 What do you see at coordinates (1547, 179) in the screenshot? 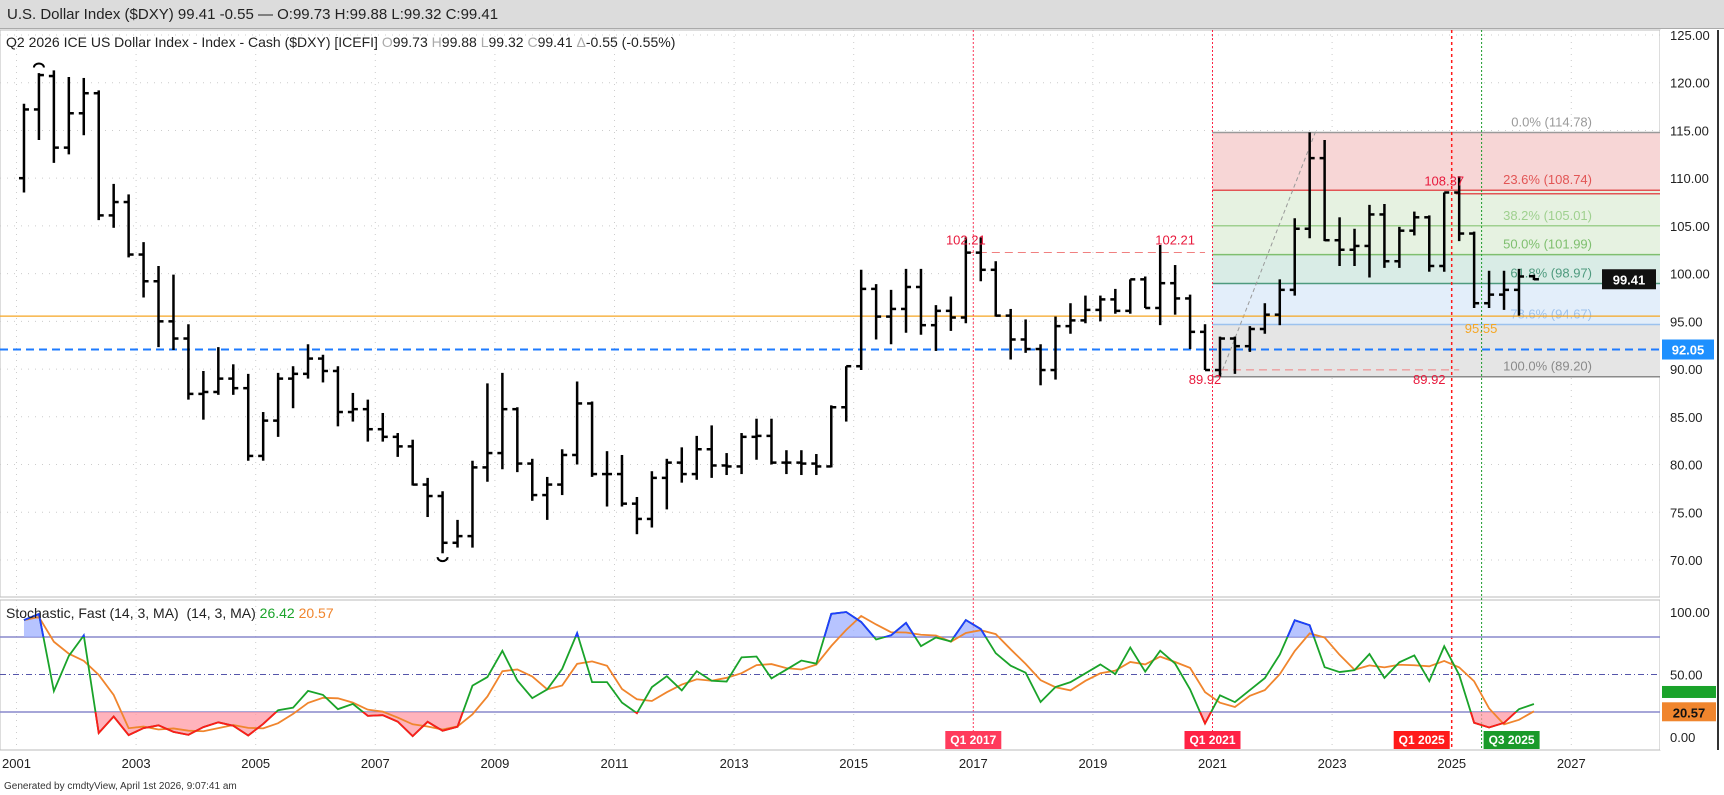
I see `fib-level-label: 23.6% (108.74)` at bounding box center [1547, 179].